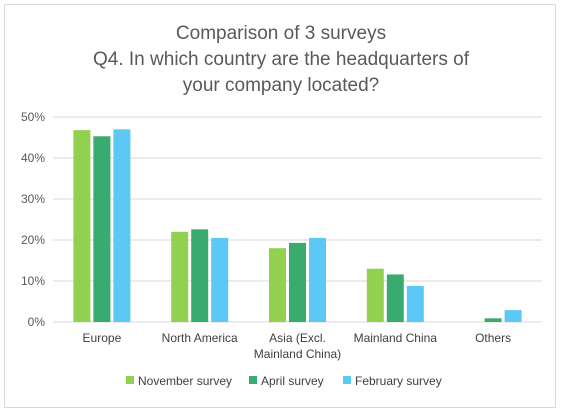 The height and width of the screenshot is (420, 568). What do you see at coordinates (297, 338) in the screenshot?
I see `x-category-label: Asia (Excl.` at bounding box center [297, 338].